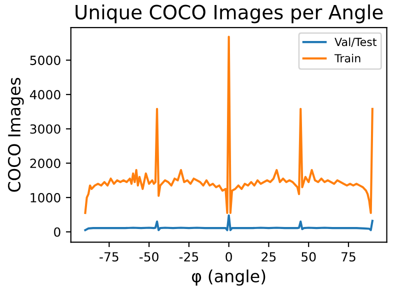  I want to click on y-tick-label: 2000, so click(45, 163).